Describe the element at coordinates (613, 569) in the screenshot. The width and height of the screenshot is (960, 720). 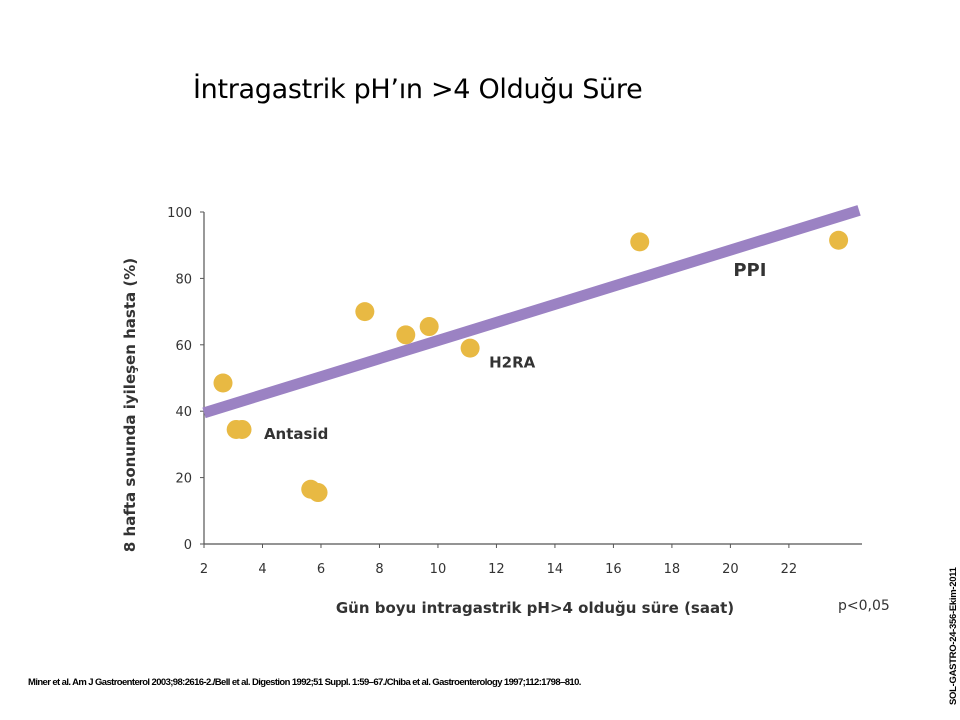
I see `x-tick-label: 16` at that location.